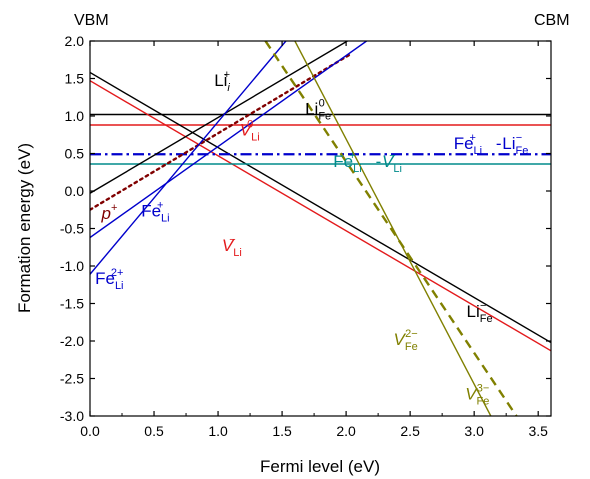 This screenshot has height=479, width=590. What do you see at coordinates (72, 304) in the screenshot?
I see `y-tick-label: -1.5` at bounding box center [72, 304].